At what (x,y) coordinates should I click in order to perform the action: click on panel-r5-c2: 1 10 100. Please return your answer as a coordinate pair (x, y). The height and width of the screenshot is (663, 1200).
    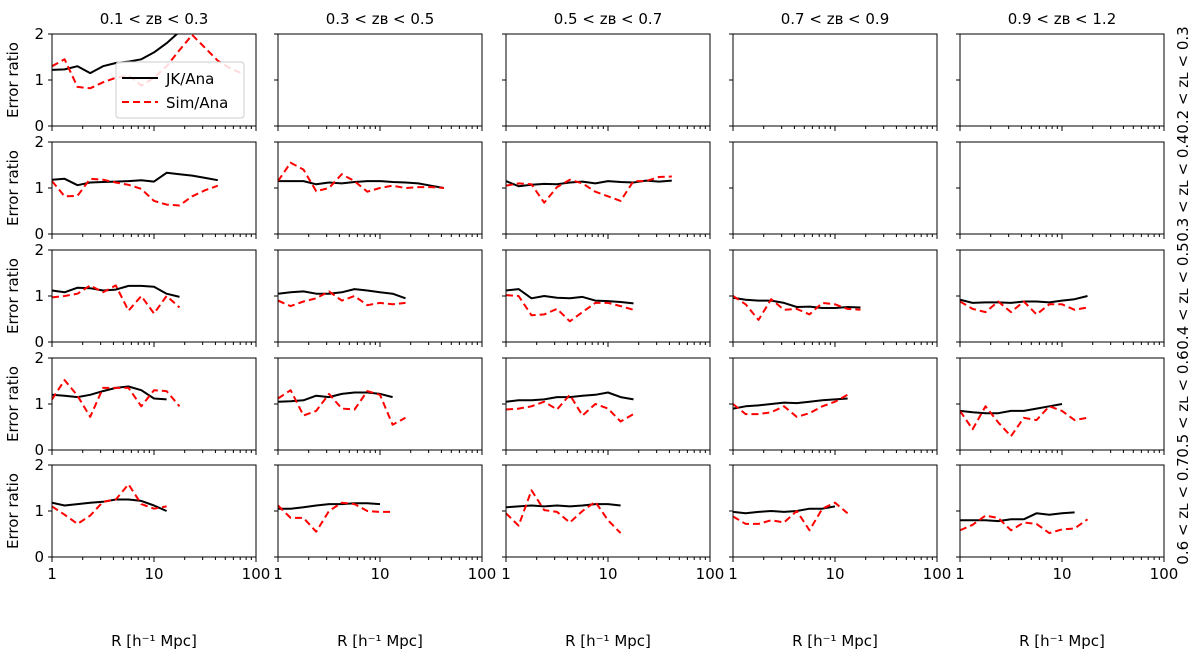
    Looking at the image, I should click on (385, 523).